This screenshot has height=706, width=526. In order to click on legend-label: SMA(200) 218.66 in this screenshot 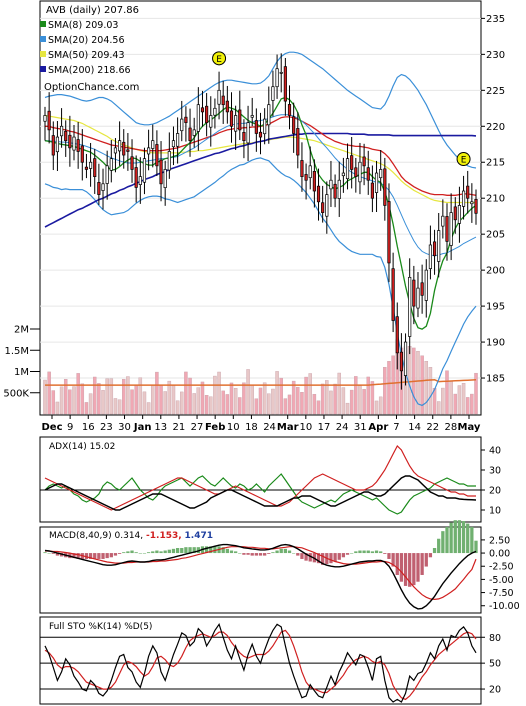, I will do `click(89, 70)`.